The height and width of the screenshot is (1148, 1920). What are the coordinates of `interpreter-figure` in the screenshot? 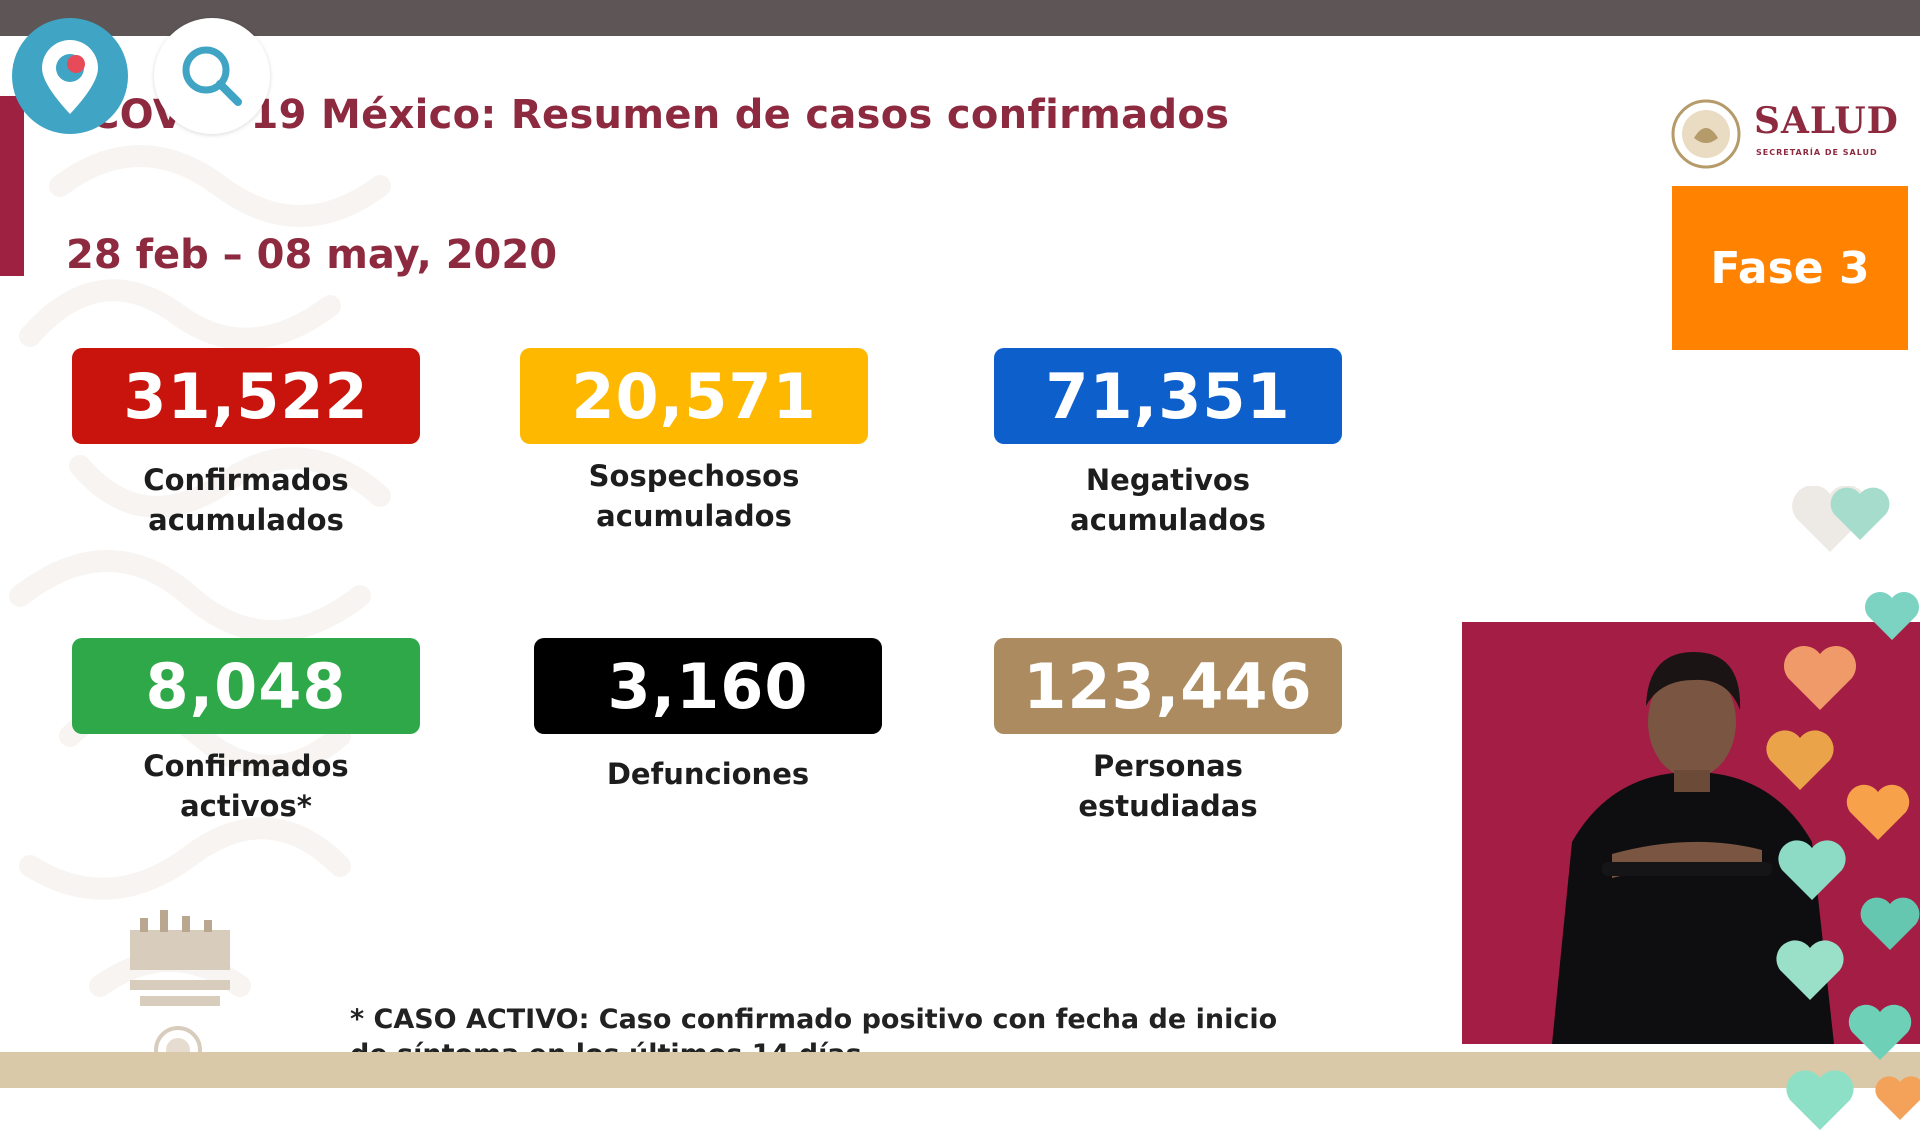 It's located at (1693, 848).